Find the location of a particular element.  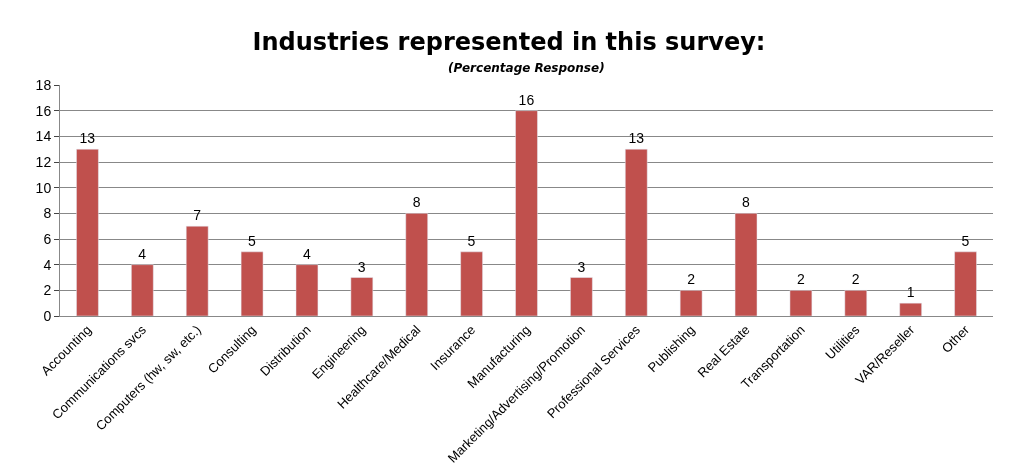

data-label: 1 is located at coordinates (910, 292).